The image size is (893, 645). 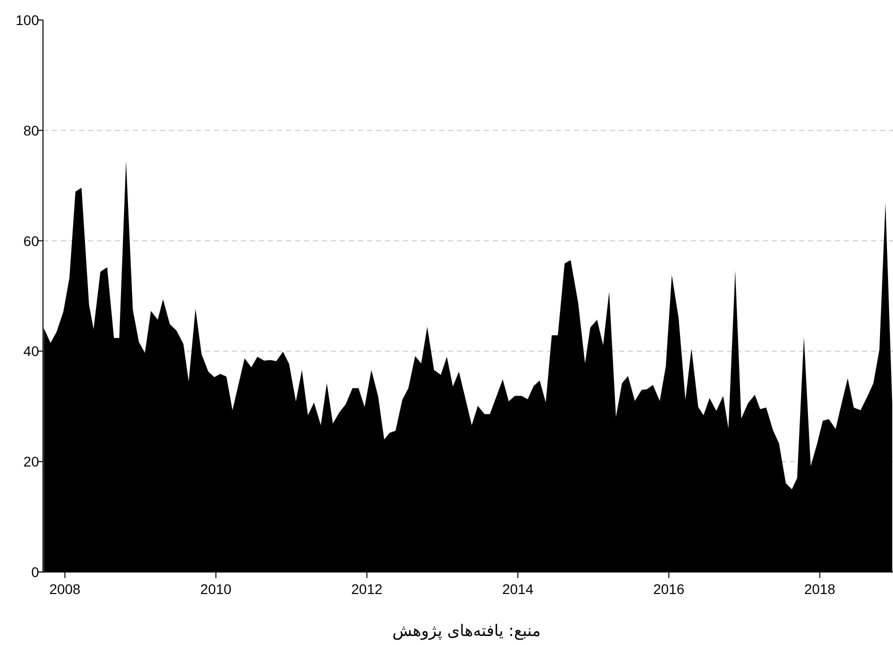 What do you see at coordinates (518, 589) in the screenshot?
I see `x-tick-label: 2014` at bounding box center [518, 589].